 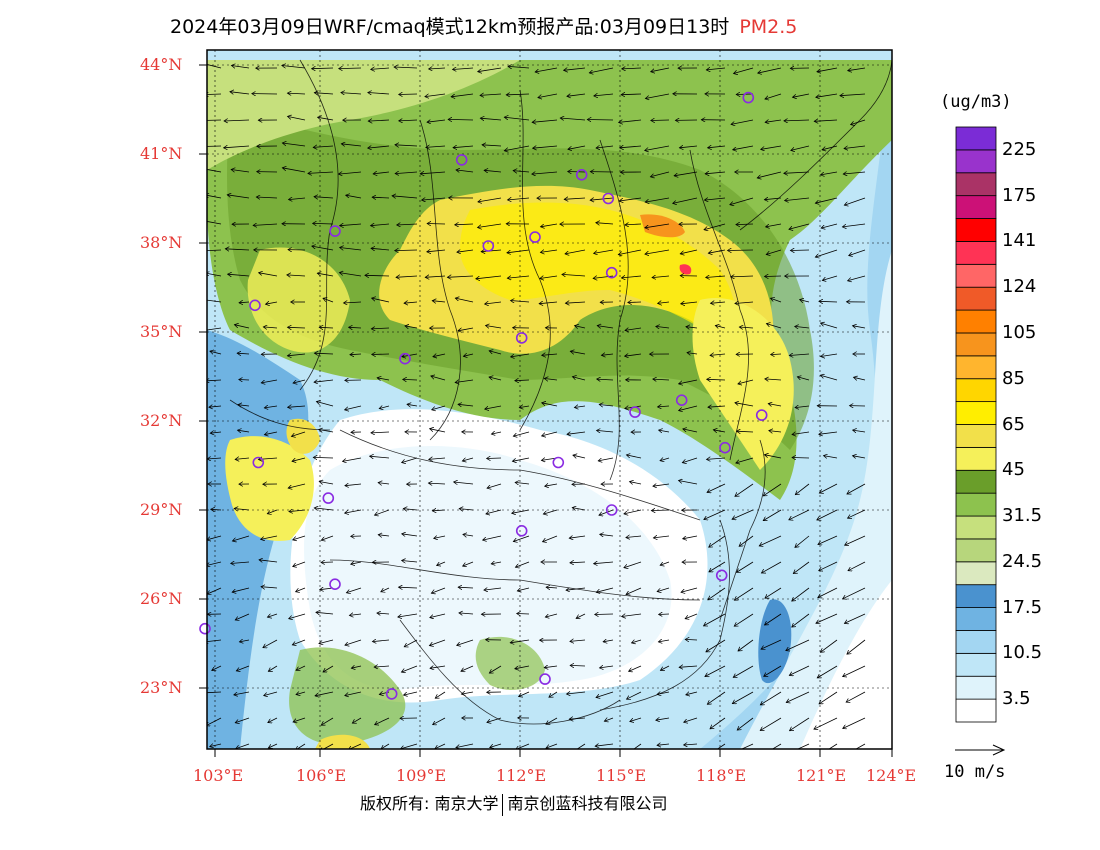 What do you see at coordinates (685, 269) in the screenshot?
I see `red-spot` at bounding box center [685, 269].